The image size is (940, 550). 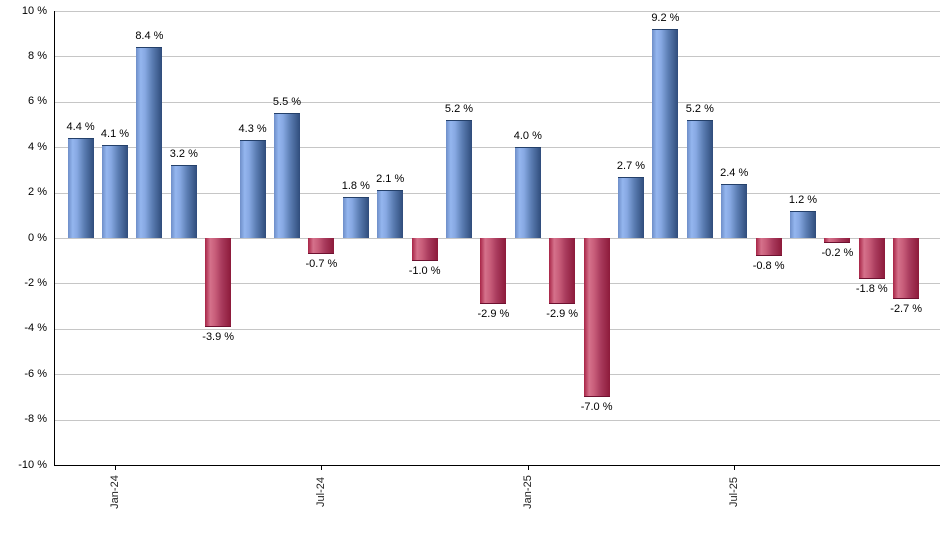 What do you see at coordinates (37, 146) in the screenshot?
I see `y-tick-label: 4 %` at bounding box center [37, 146].